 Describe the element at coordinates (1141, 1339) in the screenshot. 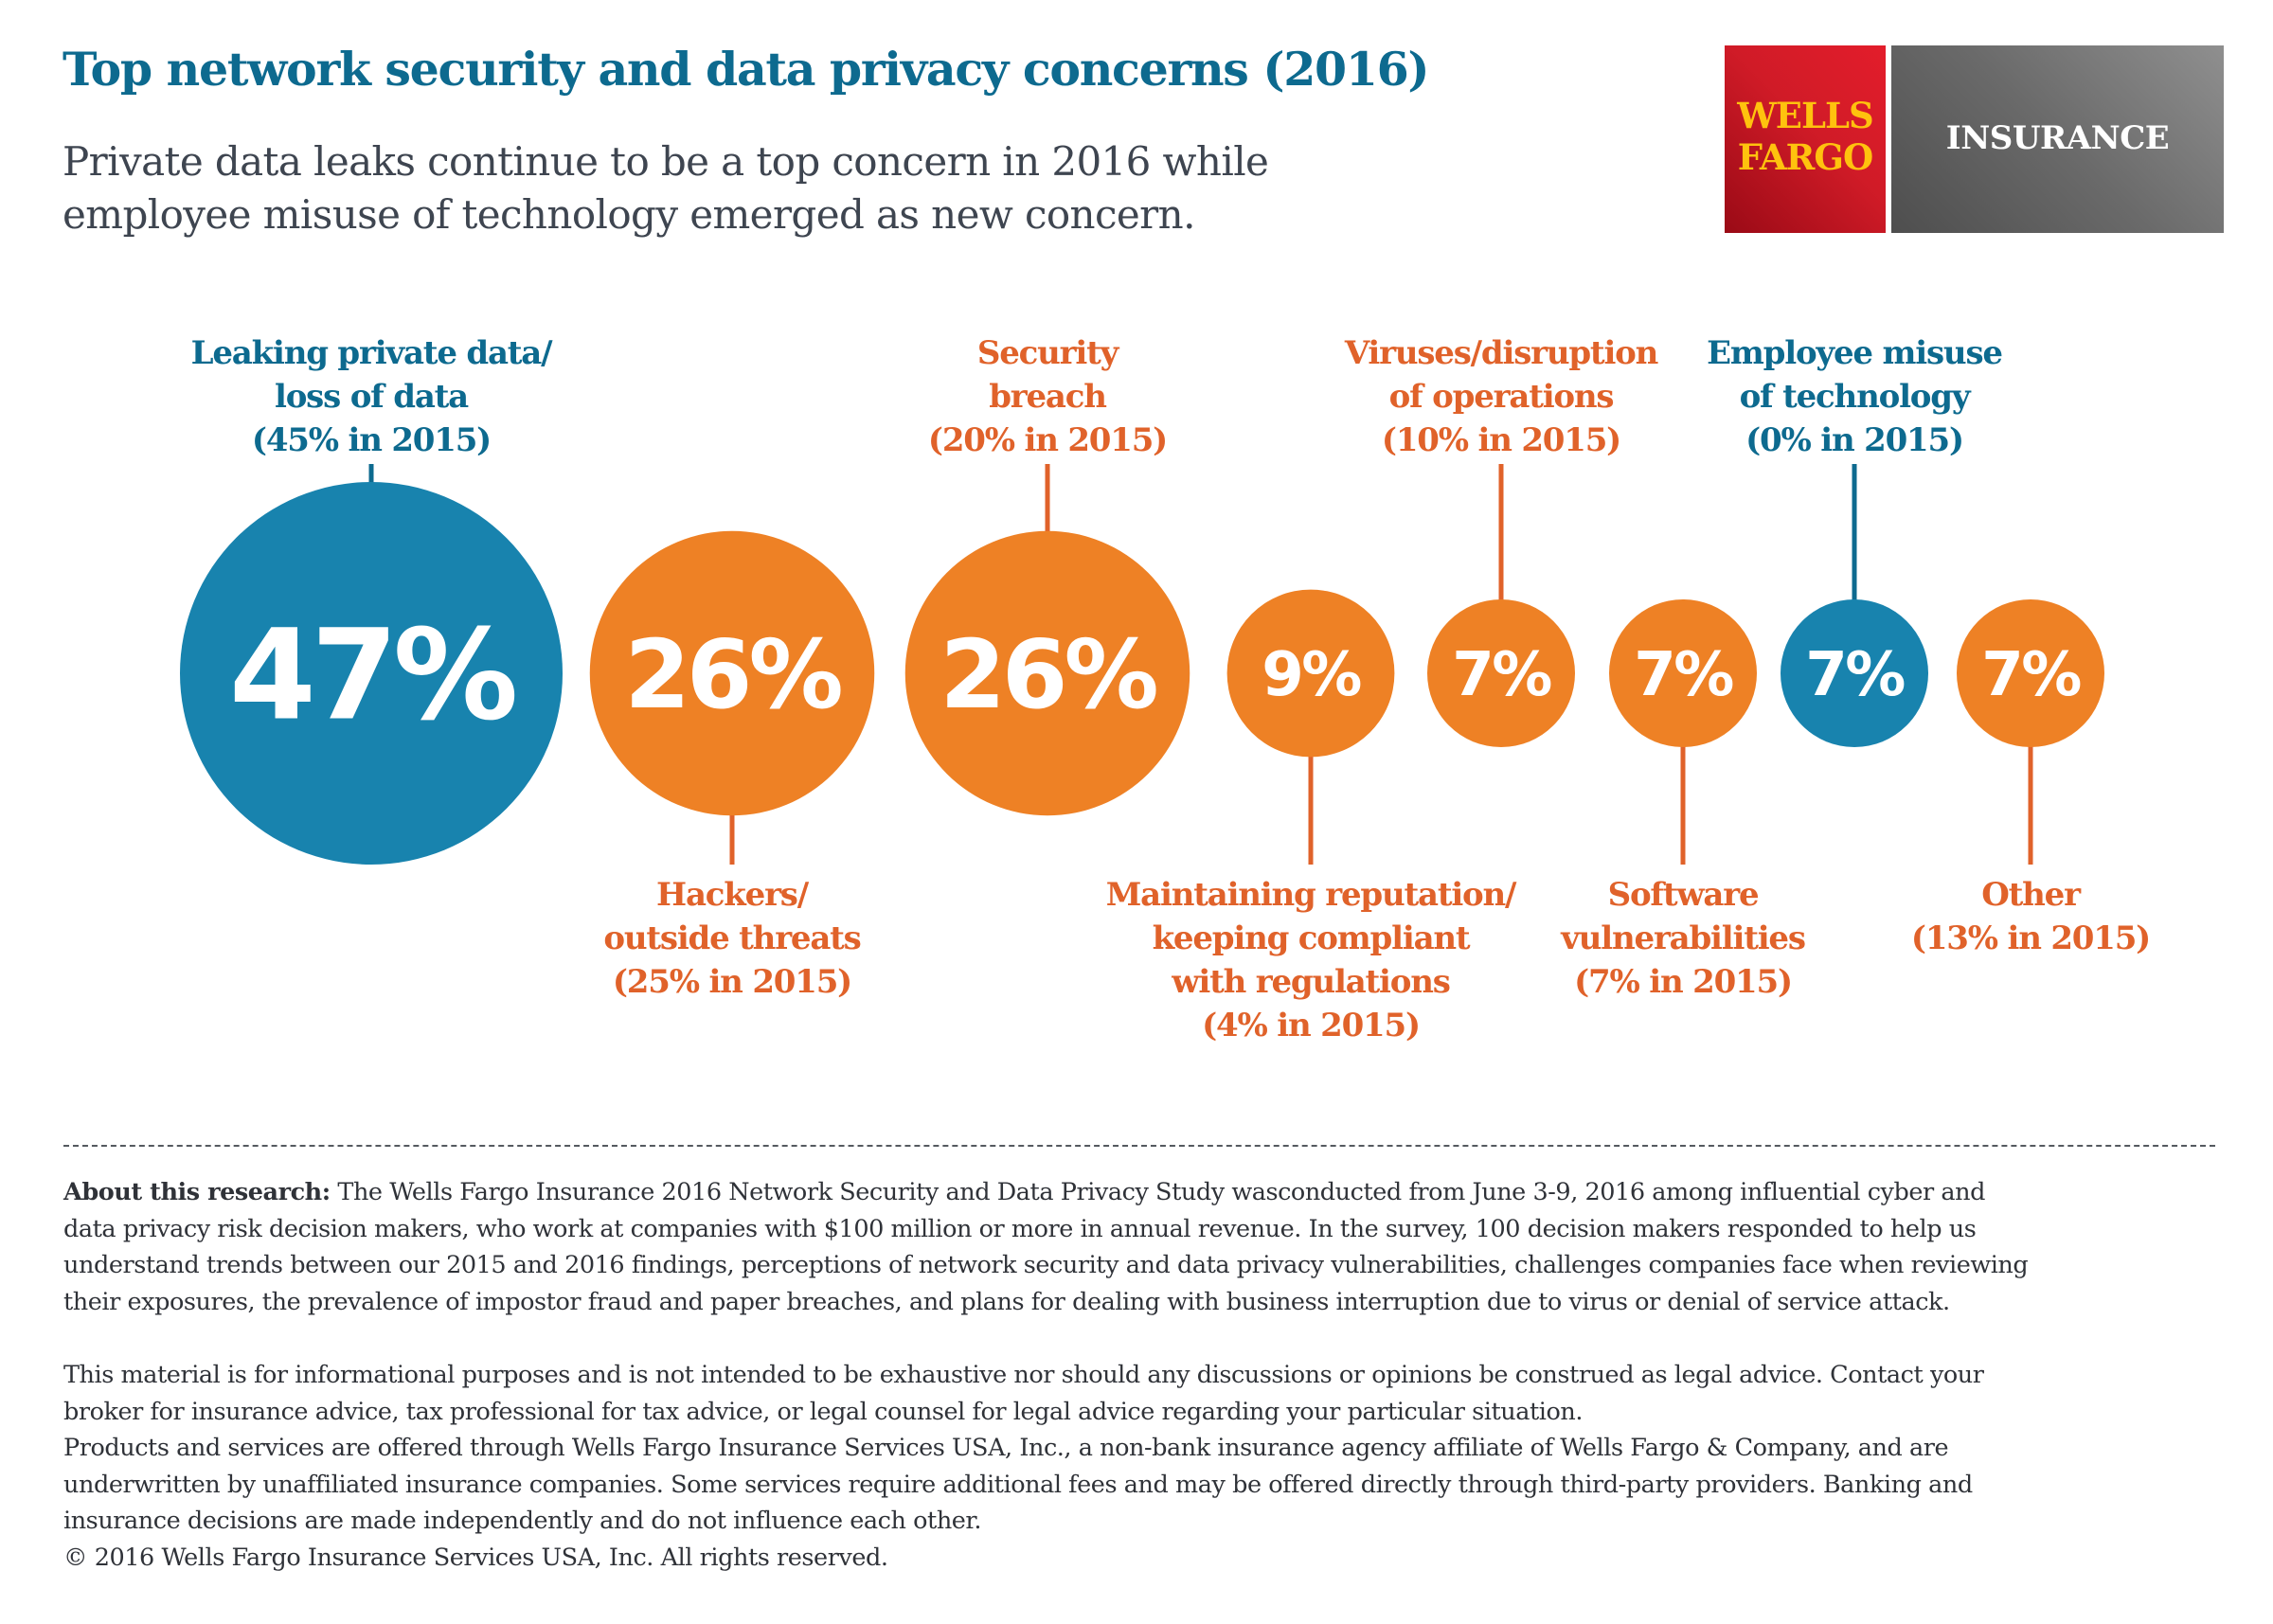

I see `paragraph-gap` at that location.